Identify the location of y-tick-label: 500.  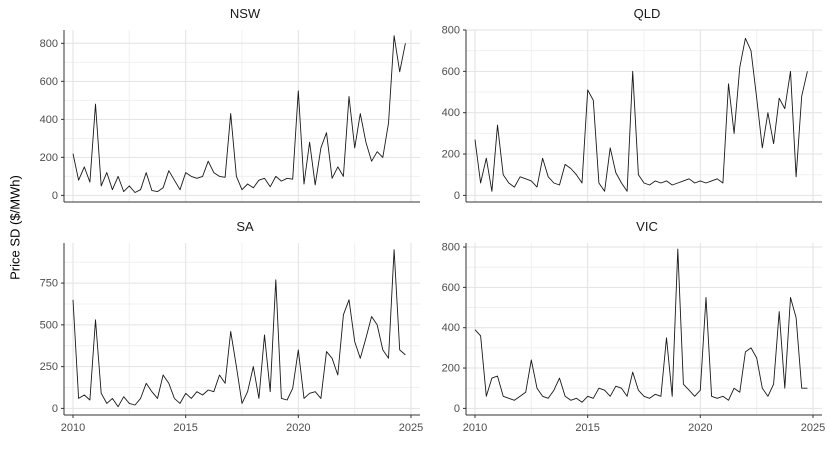
(49, 325).